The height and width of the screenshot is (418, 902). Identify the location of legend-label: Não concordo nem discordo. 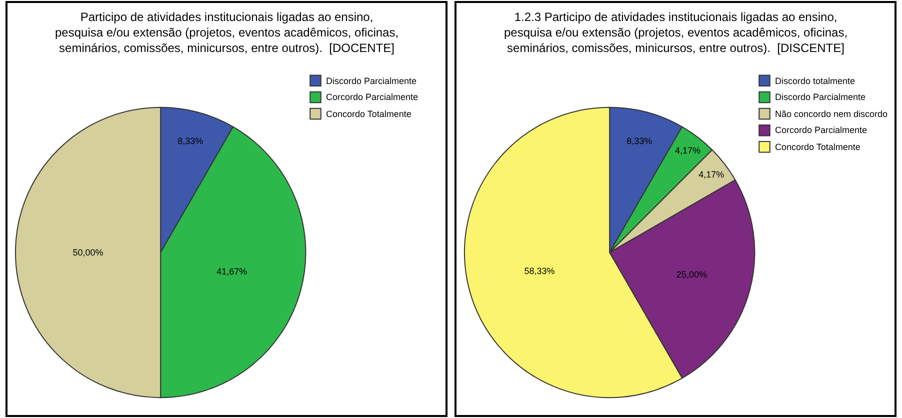
(831, 114).